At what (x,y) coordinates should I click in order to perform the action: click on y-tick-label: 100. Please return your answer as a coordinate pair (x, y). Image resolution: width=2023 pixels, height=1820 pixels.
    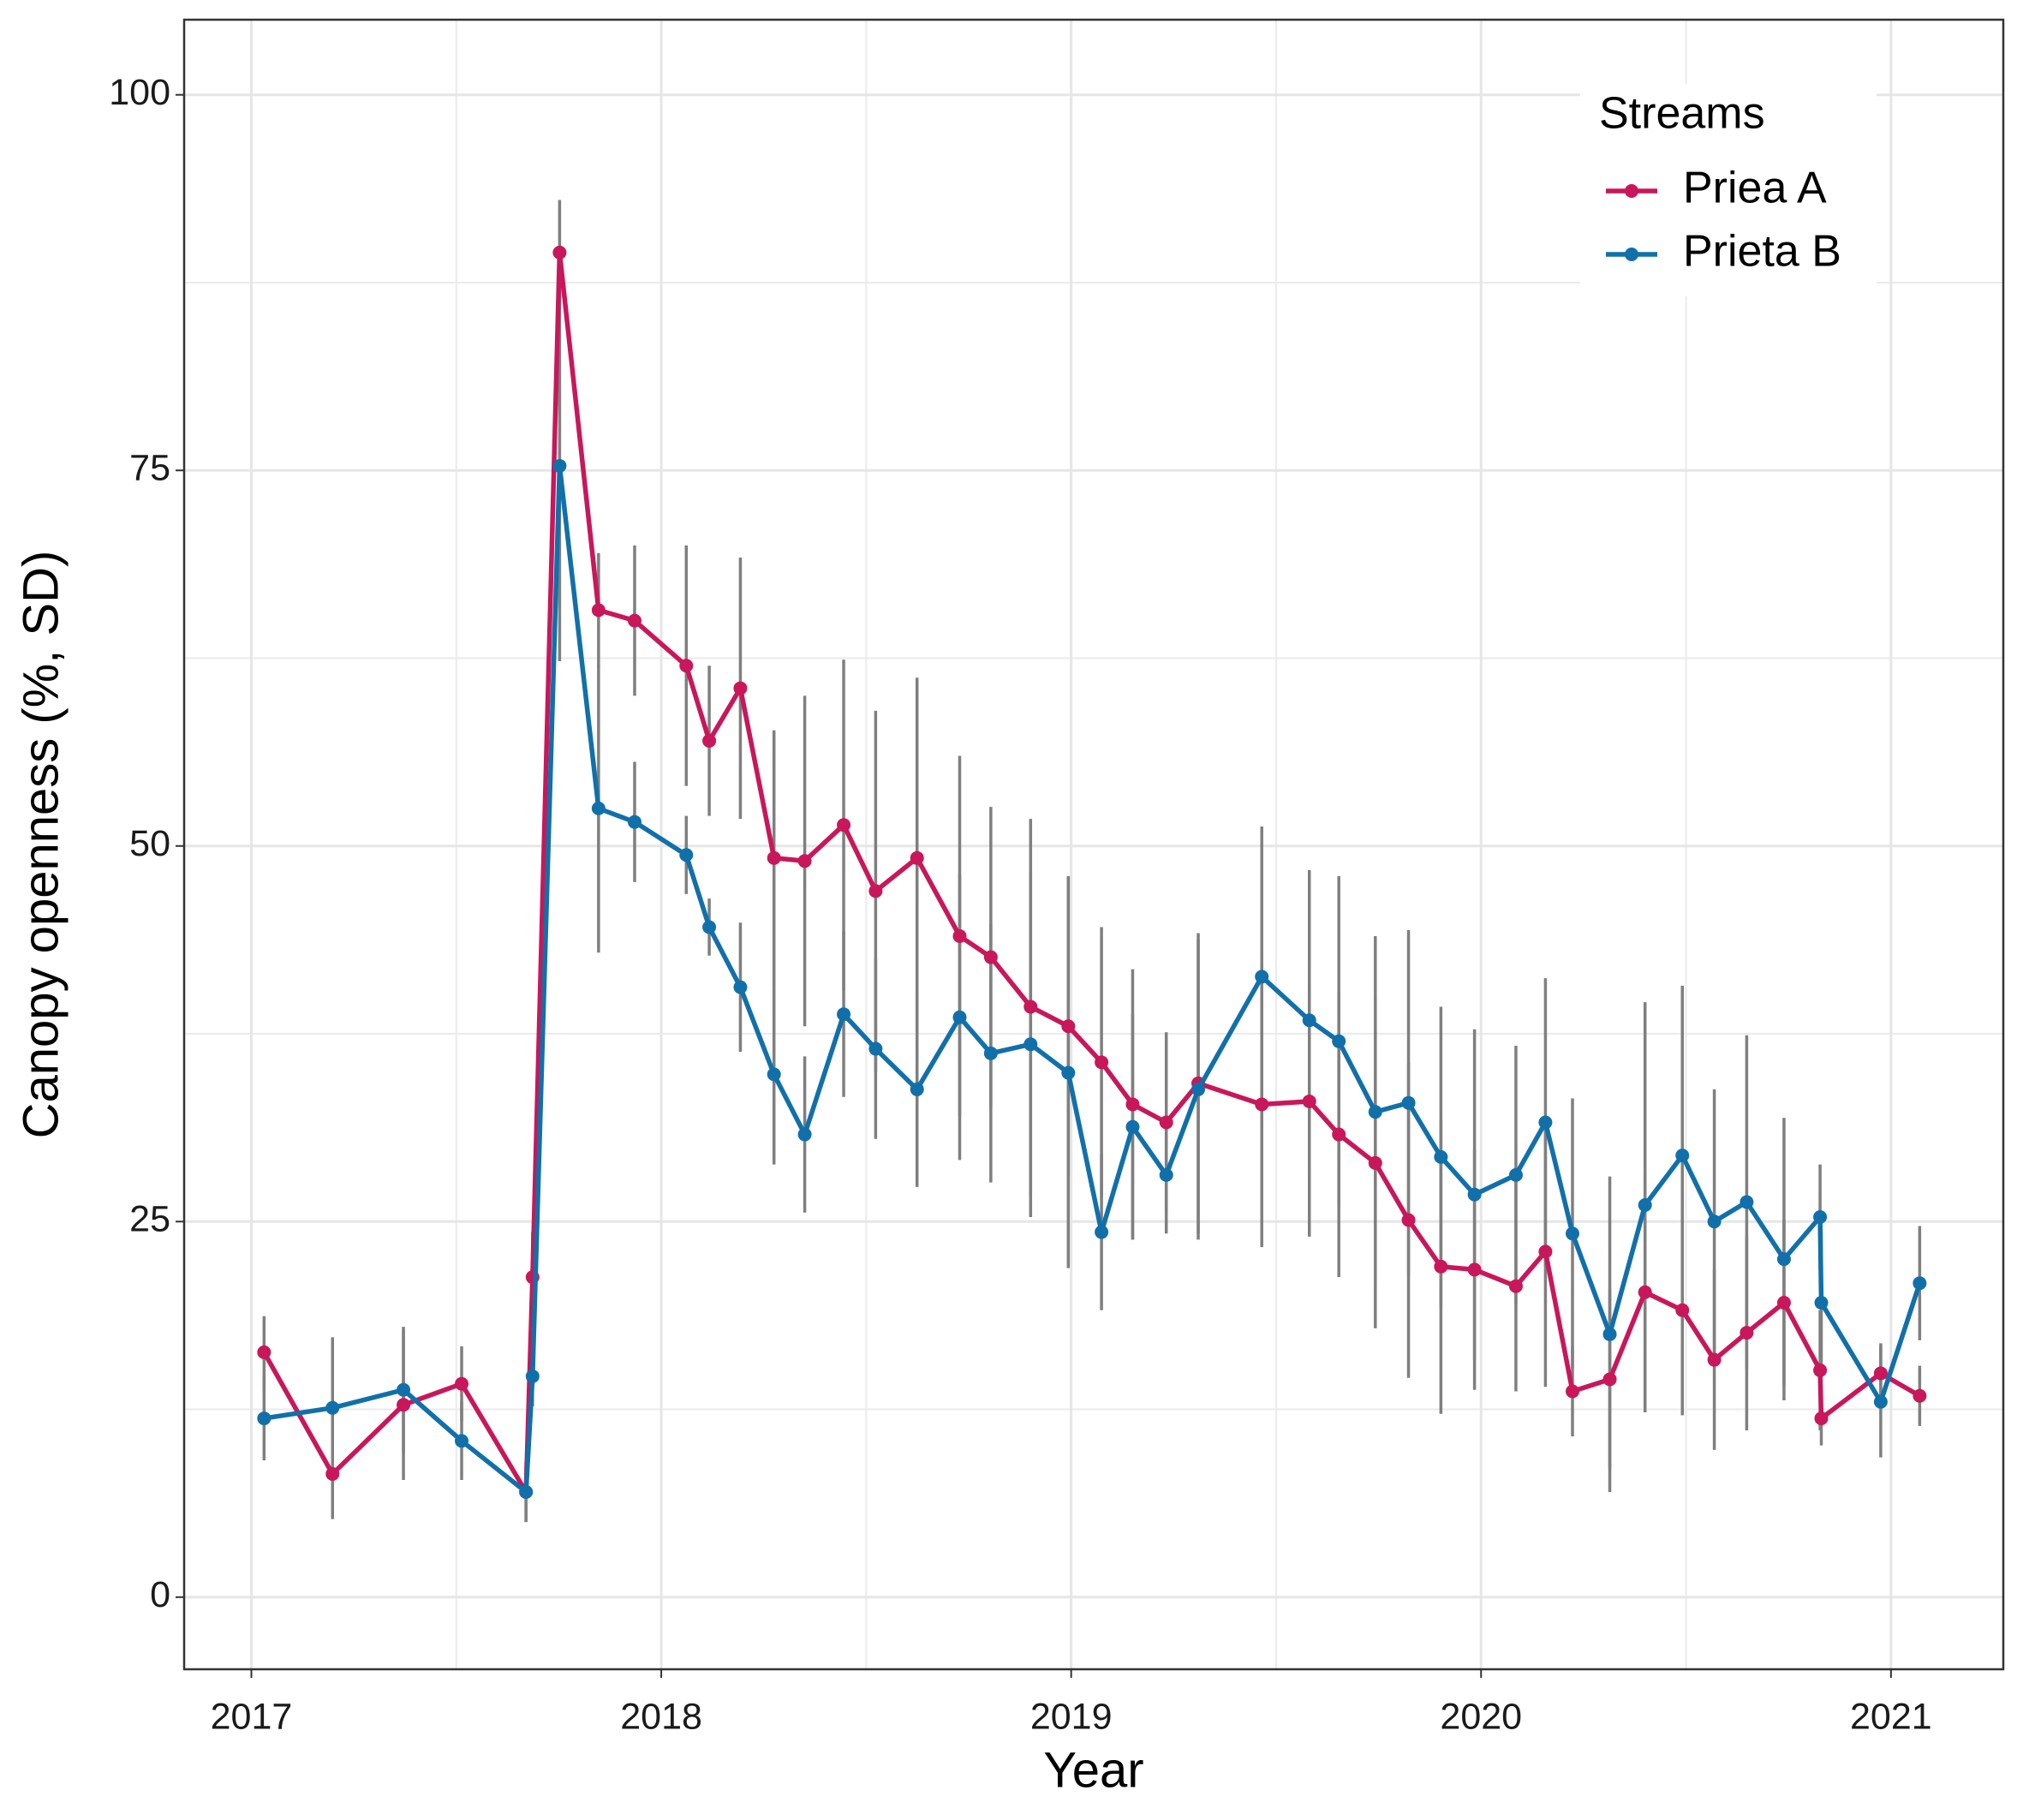
    Looking at the image, I should click on (139, 92).